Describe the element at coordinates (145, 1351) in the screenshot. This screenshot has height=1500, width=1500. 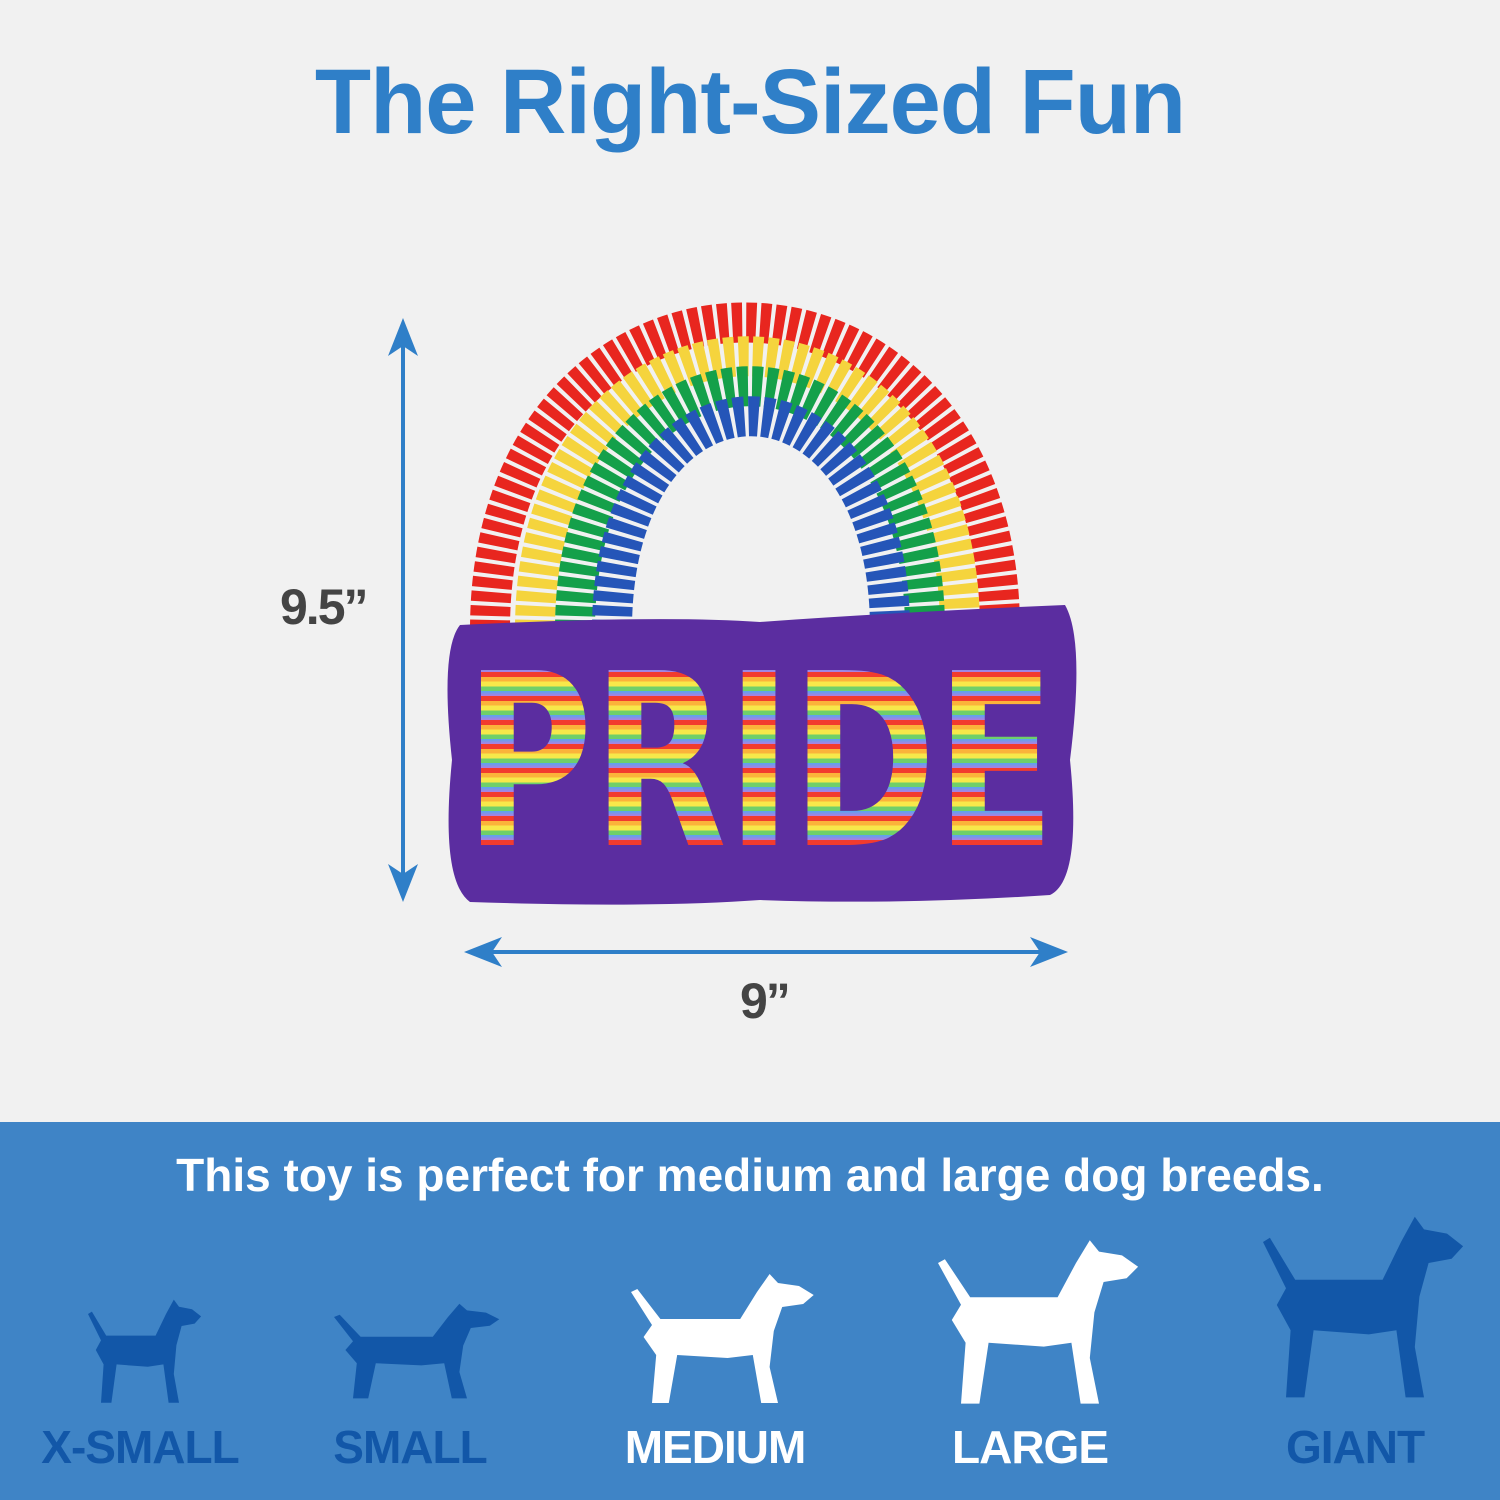
I see `chihuahua-icon` at that location.